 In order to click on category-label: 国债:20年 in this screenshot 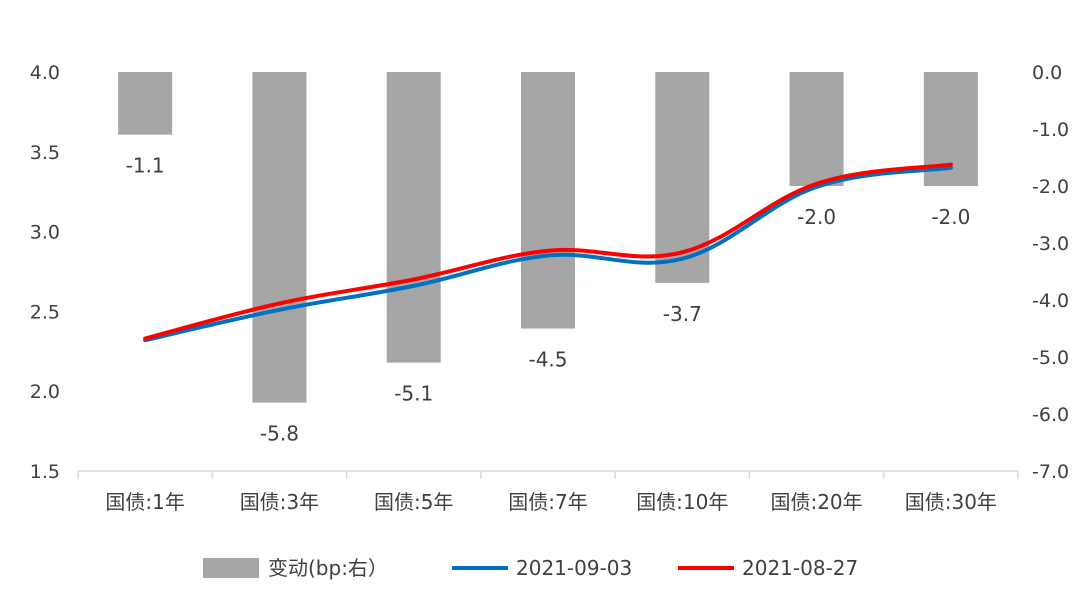, I will do `click(816, 502)`.